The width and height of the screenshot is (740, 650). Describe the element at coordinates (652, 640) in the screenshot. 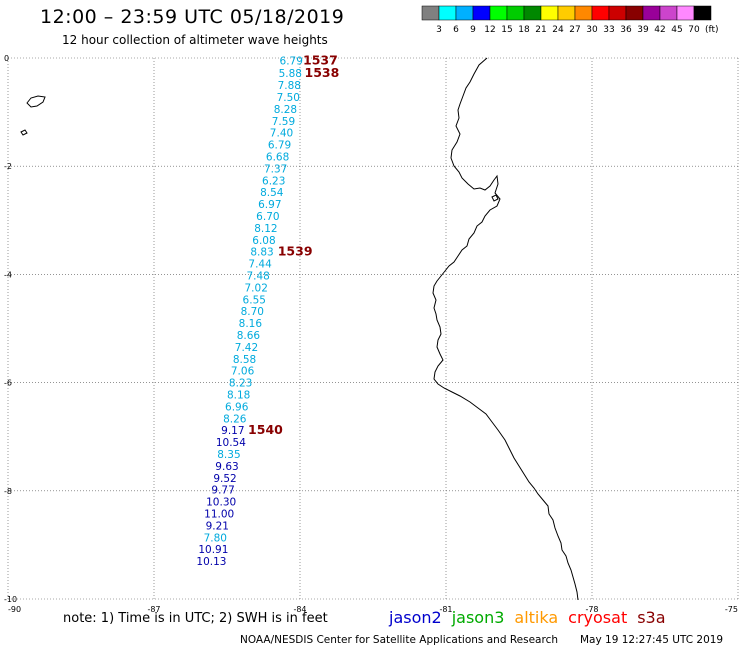

I see `footer-timestamp: May 19 12:27:45 UTC 2019` at that location.